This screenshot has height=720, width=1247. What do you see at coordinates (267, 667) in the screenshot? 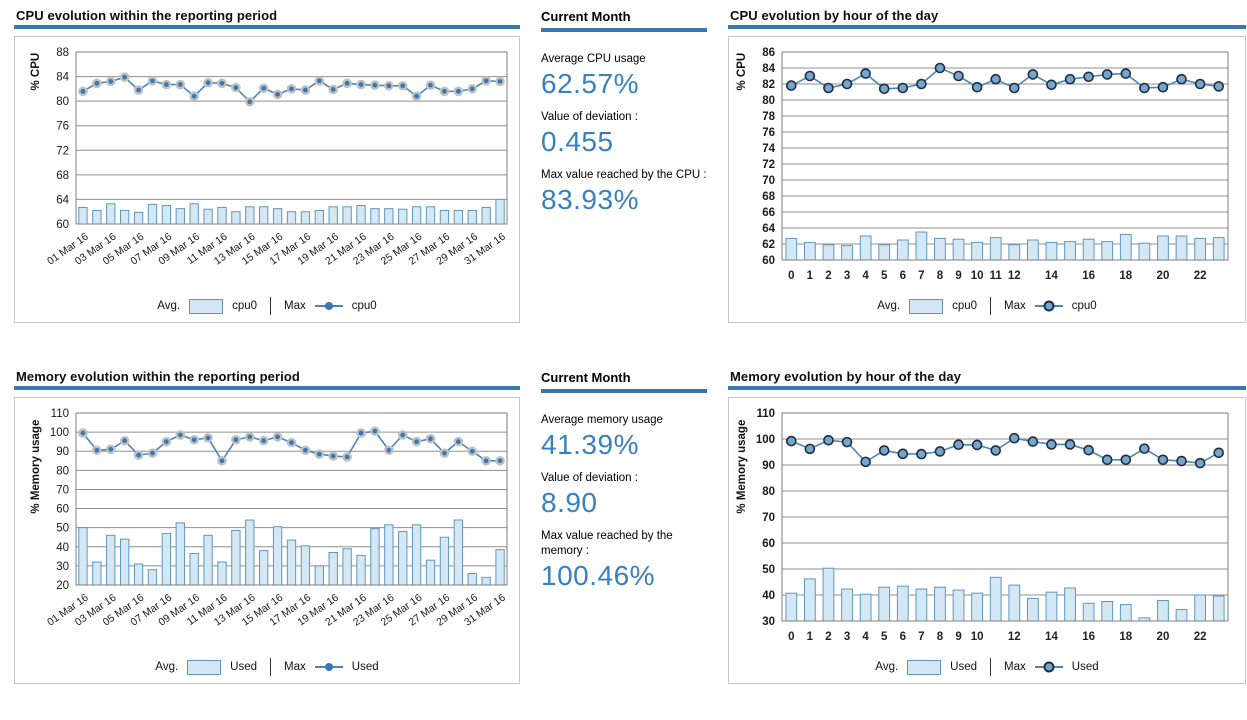
I see `memory-daily-legend: Avg. Used Max Used` at bounding box center [267, 667].